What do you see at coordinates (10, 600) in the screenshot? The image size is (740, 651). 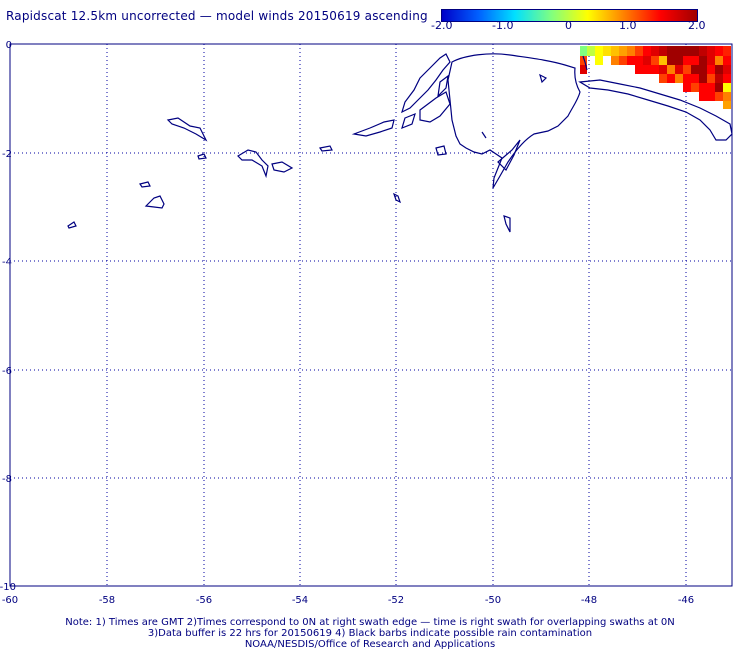 I see `x-tick-label: -60` at bounding box center [10, 600].